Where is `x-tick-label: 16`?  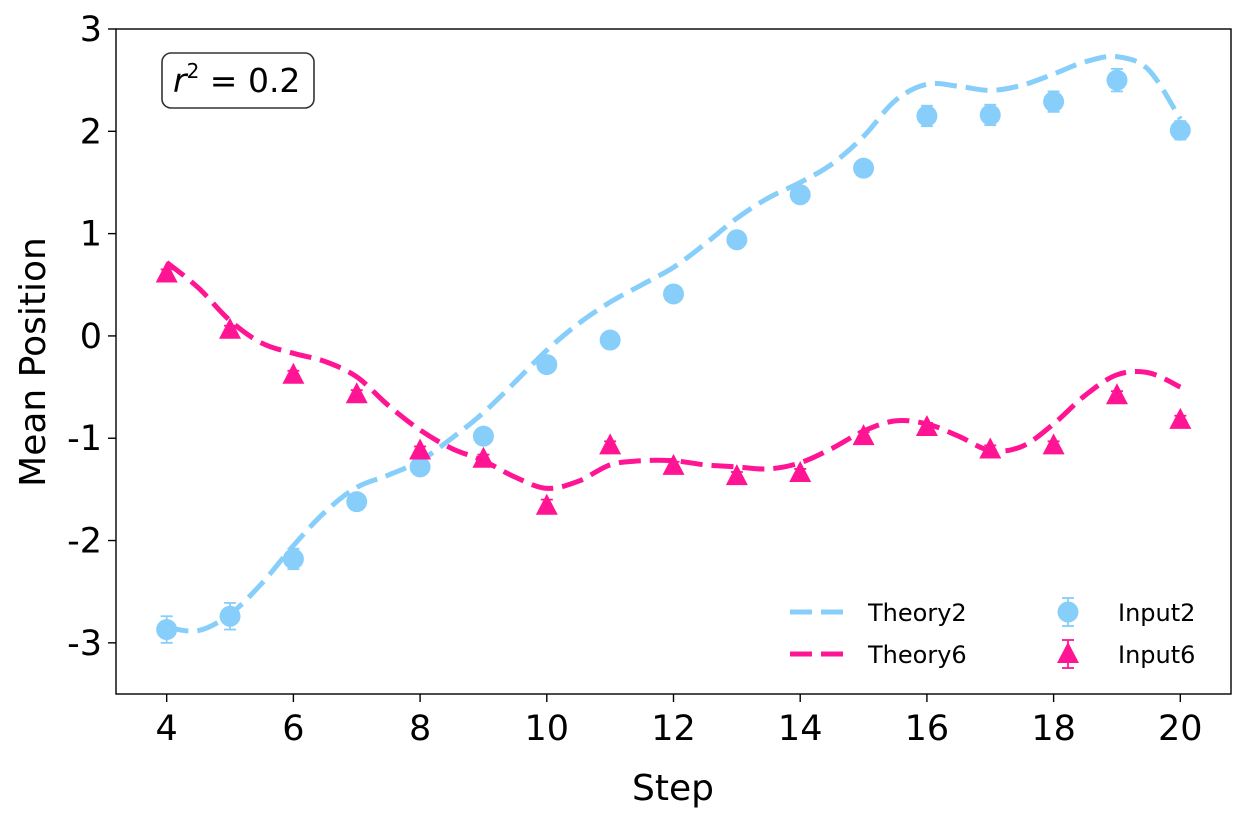
x-tick-label: 16 is located at coordinates (927, 729).